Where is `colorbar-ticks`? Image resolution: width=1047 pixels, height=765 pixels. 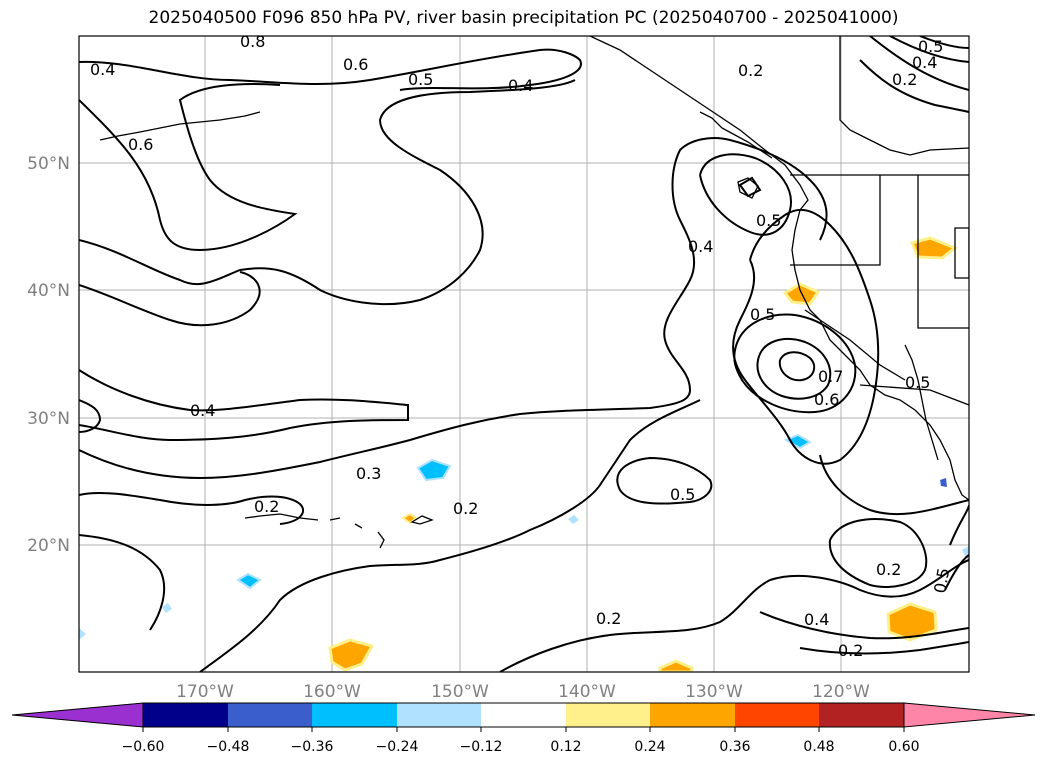
colorbar-ticks is located at coordinates (523, 729).